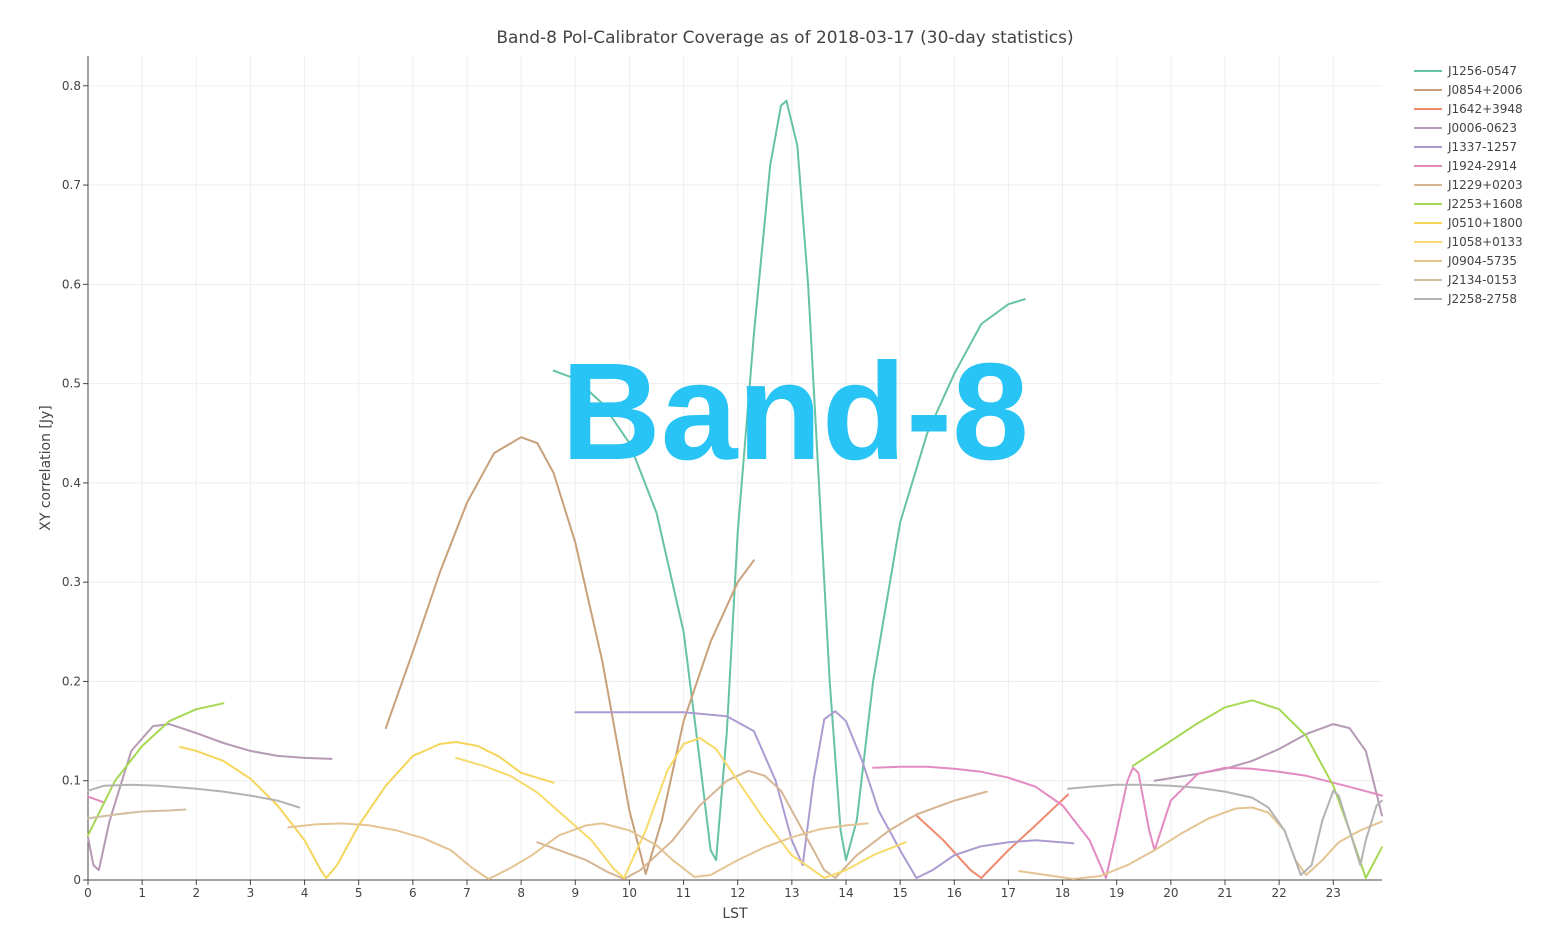 The width and height of the screenshot is (1547, 946). What do you see at coordinates (305, 893) in the screenshot?
I see `x-tick-label: 4` at bounding box center [305, 893].